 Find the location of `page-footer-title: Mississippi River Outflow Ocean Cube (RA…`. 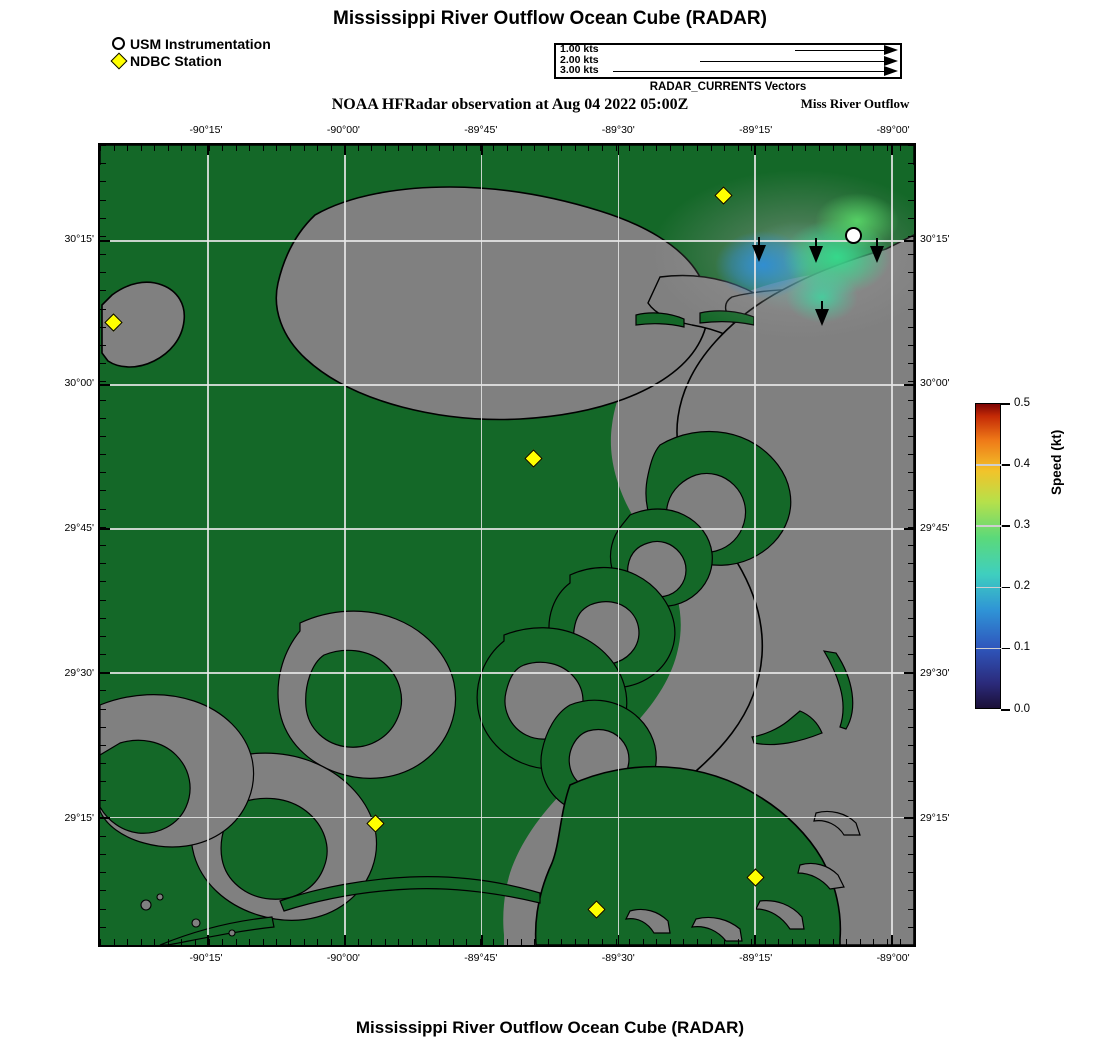

page-footer-title: Mississippi River Outflow Ocean Cube (RA… is located at coordinates (550, 1027).